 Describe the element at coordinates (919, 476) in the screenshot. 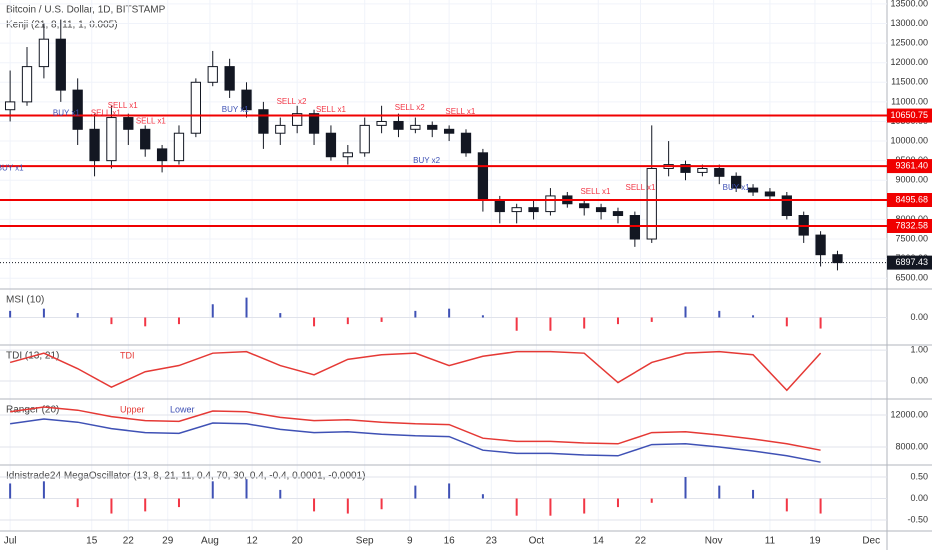

I see `y-tick-label: 0.50` at that location.